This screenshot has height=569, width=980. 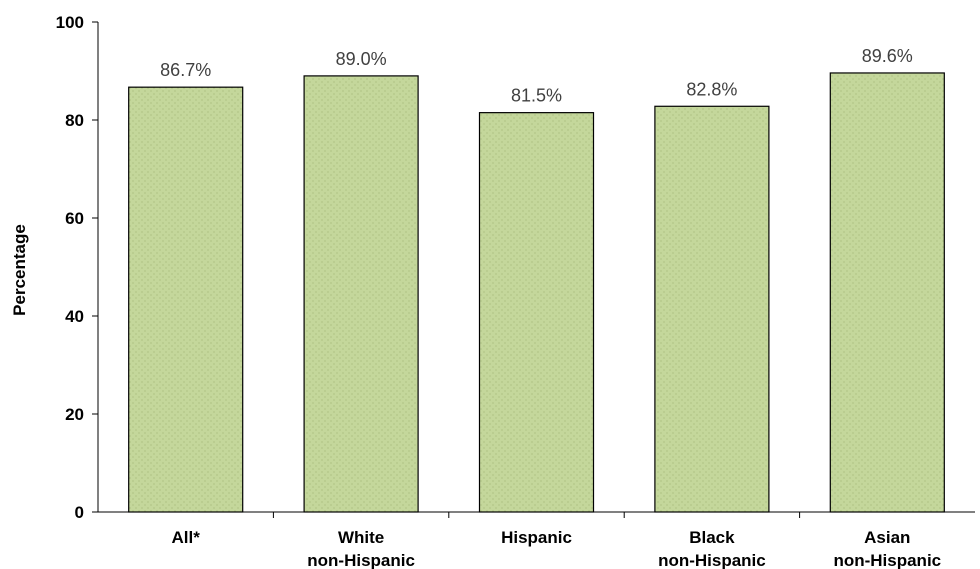 What do you see at coordinates (361, 59) in the screenshot?
I see `data-label-1: 89.0%` at bounding box center [361, 59].